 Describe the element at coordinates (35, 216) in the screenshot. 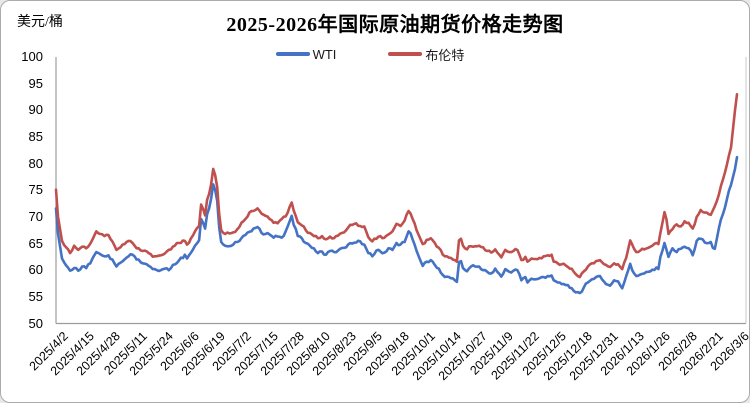

I see `y-axis-tick-label: 70` at that location.